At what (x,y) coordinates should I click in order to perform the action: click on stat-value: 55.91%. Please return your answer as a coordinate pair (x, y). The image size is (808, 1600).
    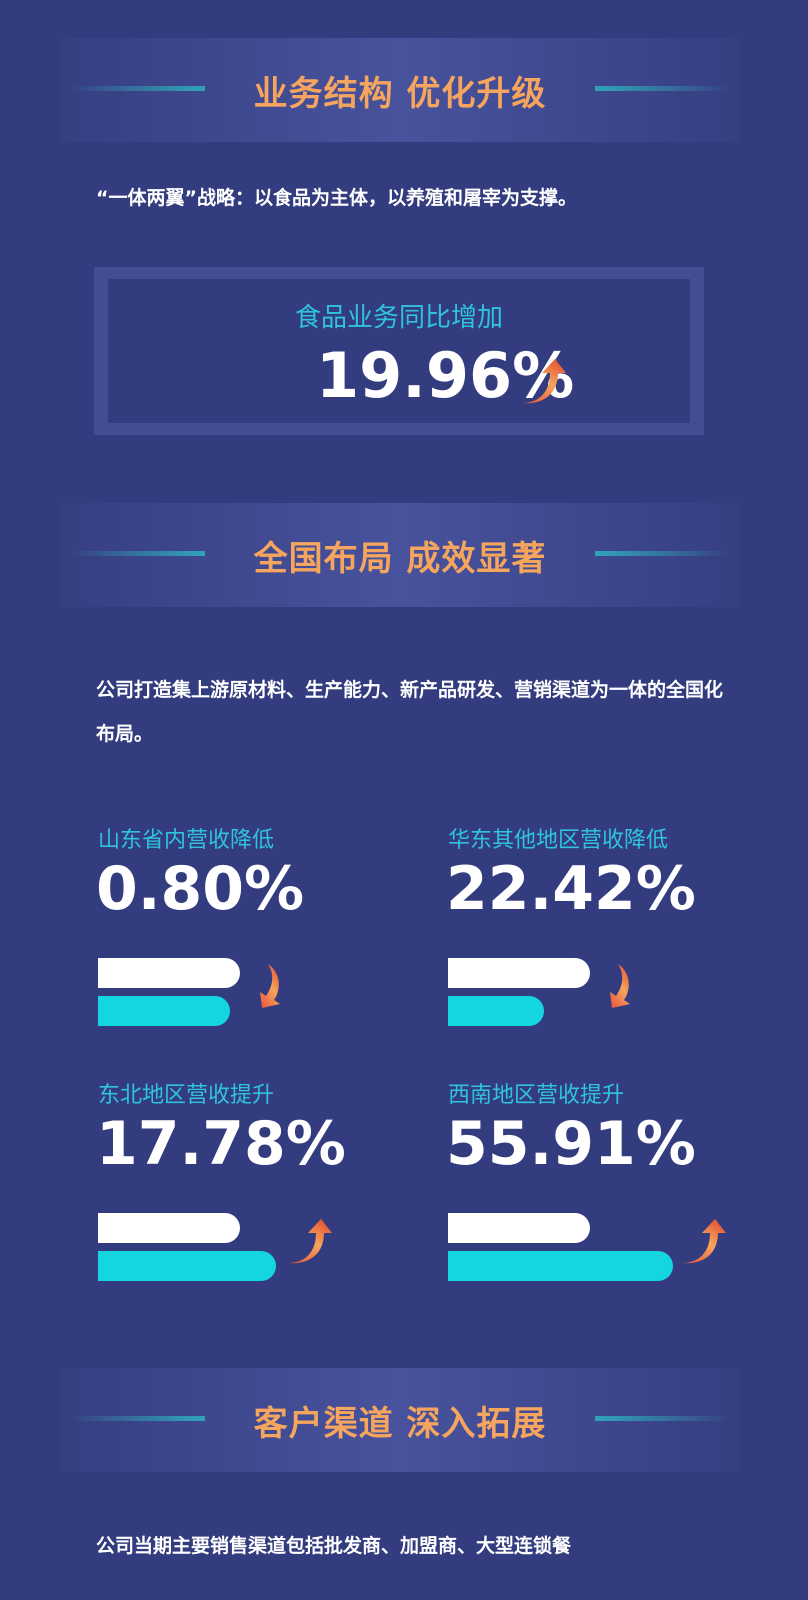
    Looking at the image, I should click on (571, 1144).